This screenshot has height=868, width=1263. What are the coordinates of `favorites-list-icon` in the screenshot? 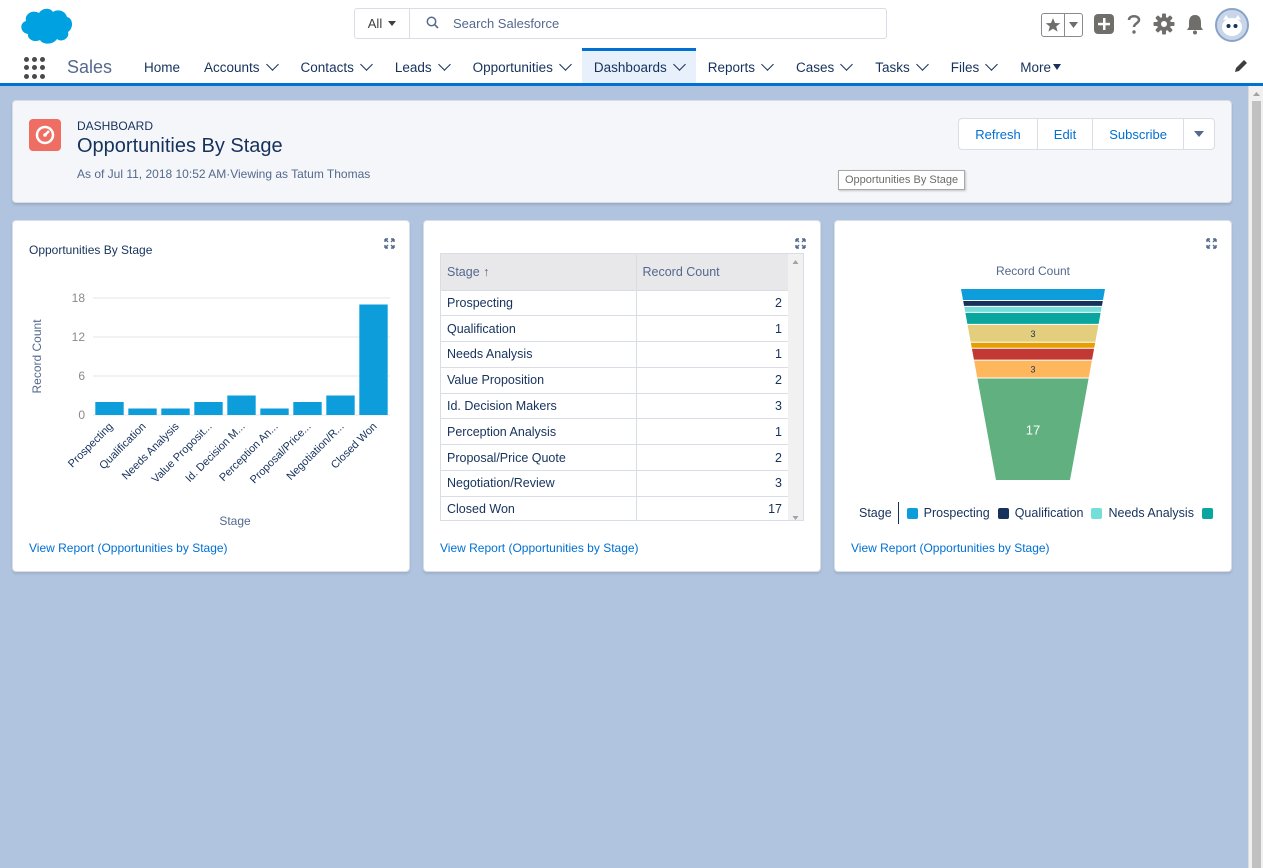 It's located at (1073, 25).